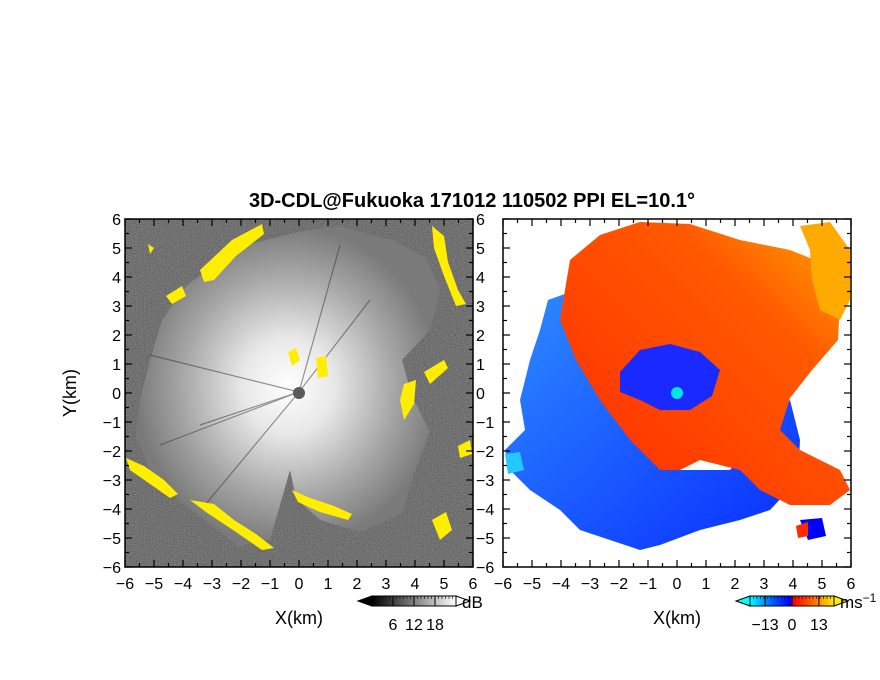 This screenshot has width=880, height=680. I want to click on snr-colorbar: 6 12 18 dB, so click(419, 613).